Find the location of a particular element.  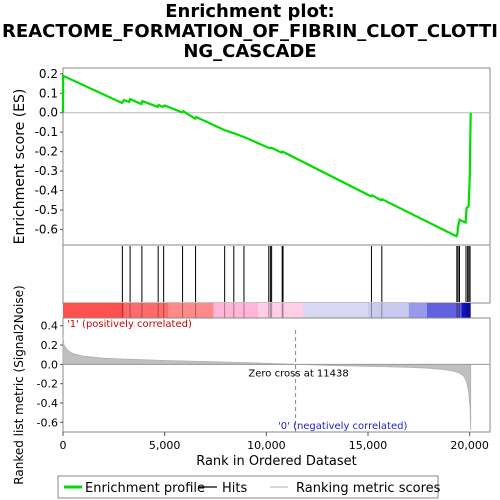

xtick-label: 5,000 is located at coordinates (165, 445).